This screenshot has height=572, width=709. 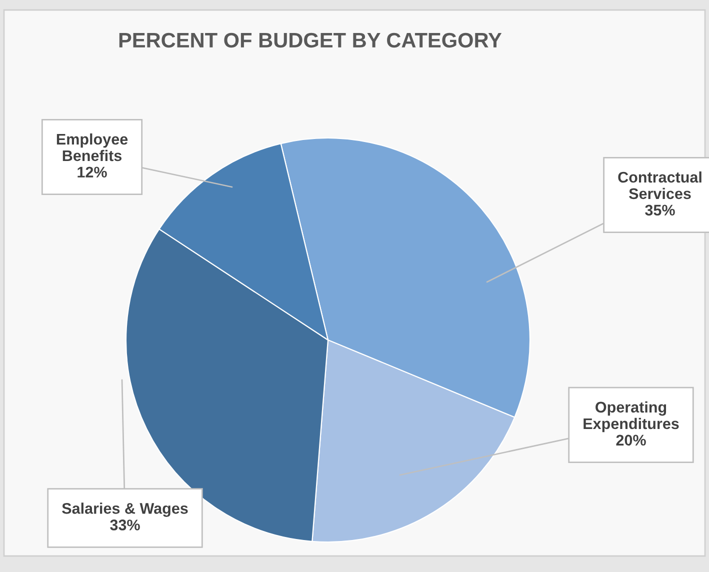 I want to click on data-label: 20%, so click(x=631, y=440).